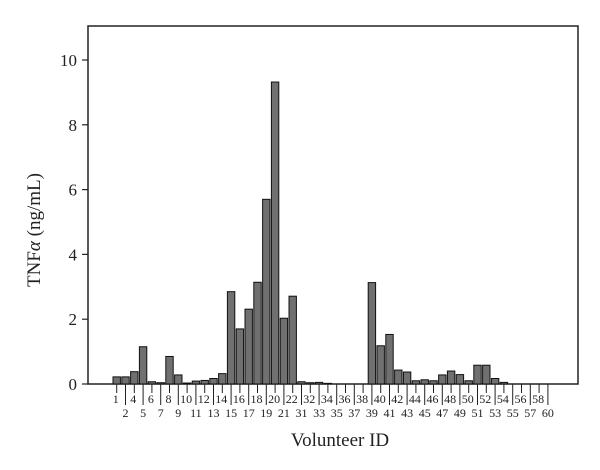 Image resolution: width=600 pixels, height=470 pixels. What do you see at coordinates (495, 413) in the screenshot?
I see `x-tick-label: 53` at bounding box center [495, 413].